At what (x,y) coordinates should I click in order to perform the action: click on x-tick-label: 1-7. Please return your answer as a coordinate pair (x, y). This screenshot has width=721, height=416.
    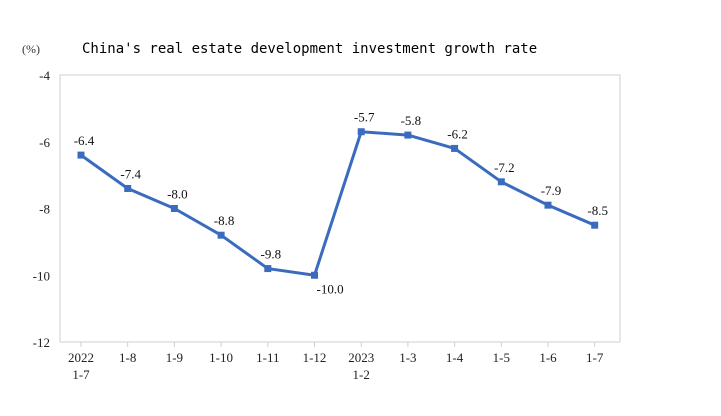
    Looking at the image, I should click on (595, 357).